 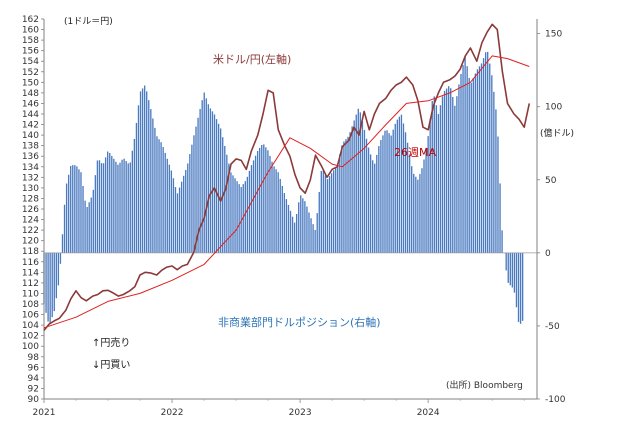 I want to click on x-tick-label: 2024, so click(x=428, y=413).